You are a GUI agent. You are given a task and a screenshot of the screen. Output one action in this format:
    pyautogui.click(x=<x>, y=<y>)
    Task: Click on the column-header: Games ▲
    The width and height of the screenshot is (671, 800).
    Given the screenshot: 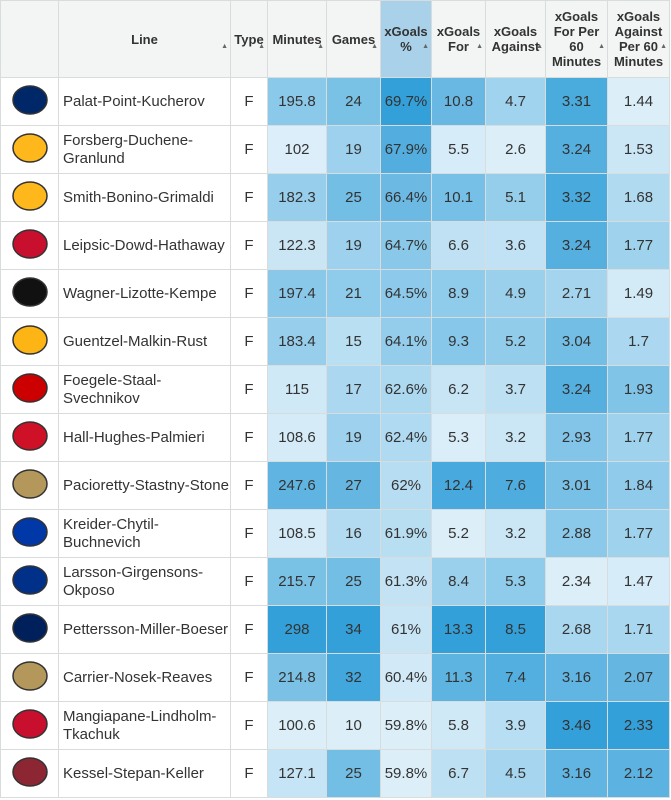 What is the action you would take?
    pyautogui.click(x=353, y=39)
    